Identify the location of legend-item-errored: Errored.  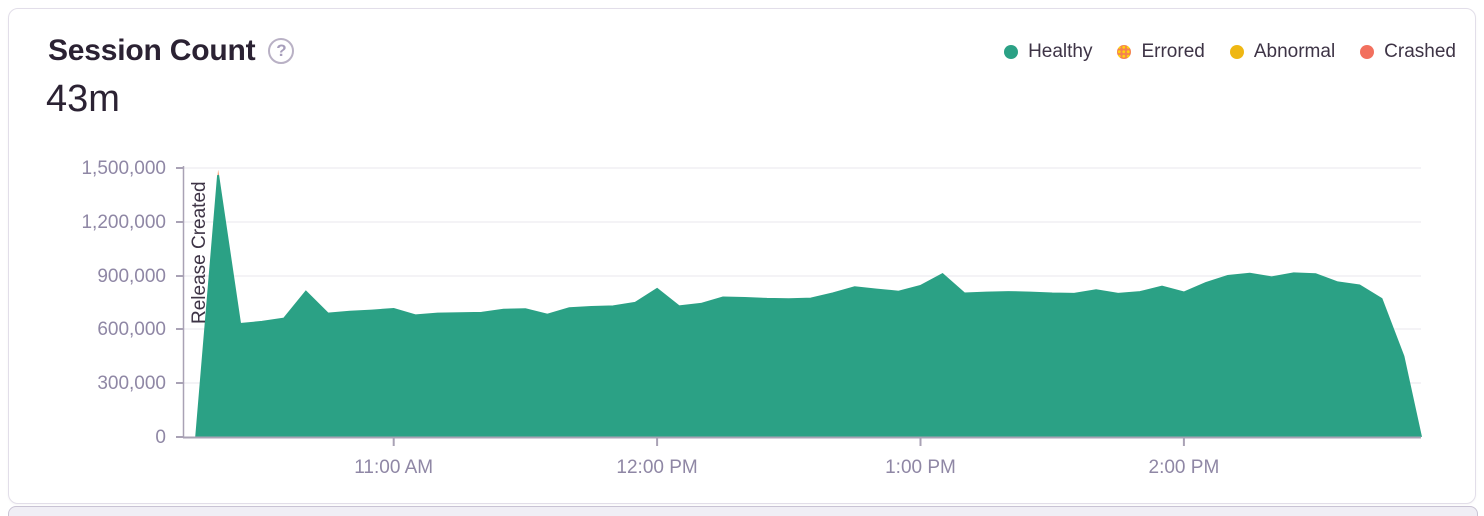
(1161, 52).